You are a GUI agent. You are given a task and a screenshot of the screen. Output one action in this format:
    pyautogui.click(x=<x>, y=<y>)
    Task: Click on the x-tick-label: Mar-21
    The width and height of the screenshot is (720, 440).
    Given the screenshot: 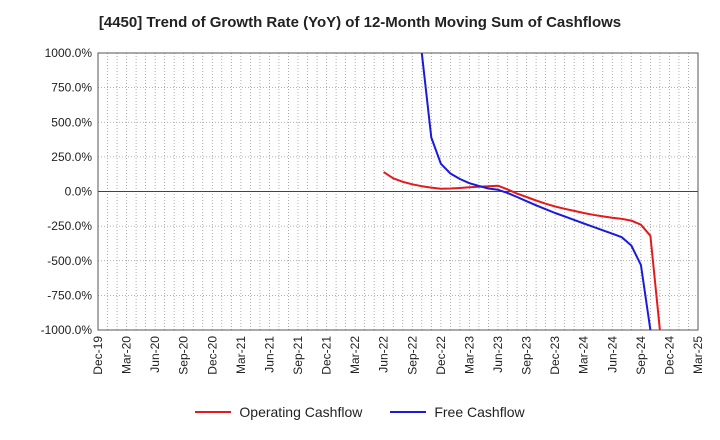 What is the action you would take?
    pyautogui.click(x=241, y=355)
    